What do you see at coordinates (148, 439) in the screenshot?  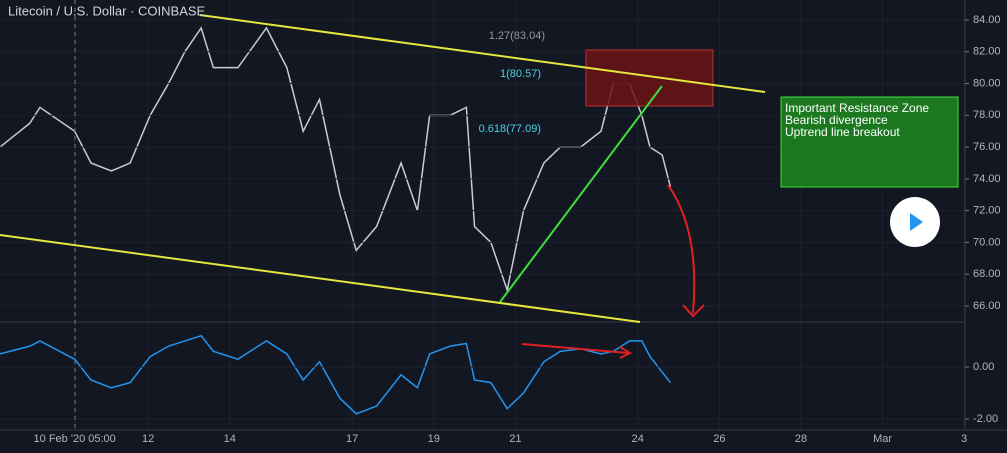 I see `x-tick-label: 12` at bounding box center [148, 439].